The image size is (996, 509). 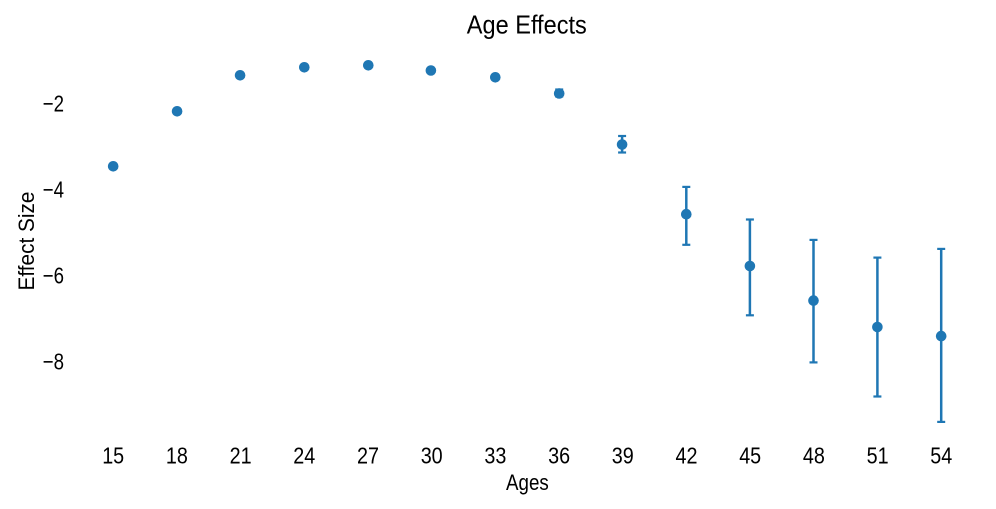 What do you see at coordinates (559, 455) in the screenshot?
I see `svg-text: 36` at bounding box center [559, 455].